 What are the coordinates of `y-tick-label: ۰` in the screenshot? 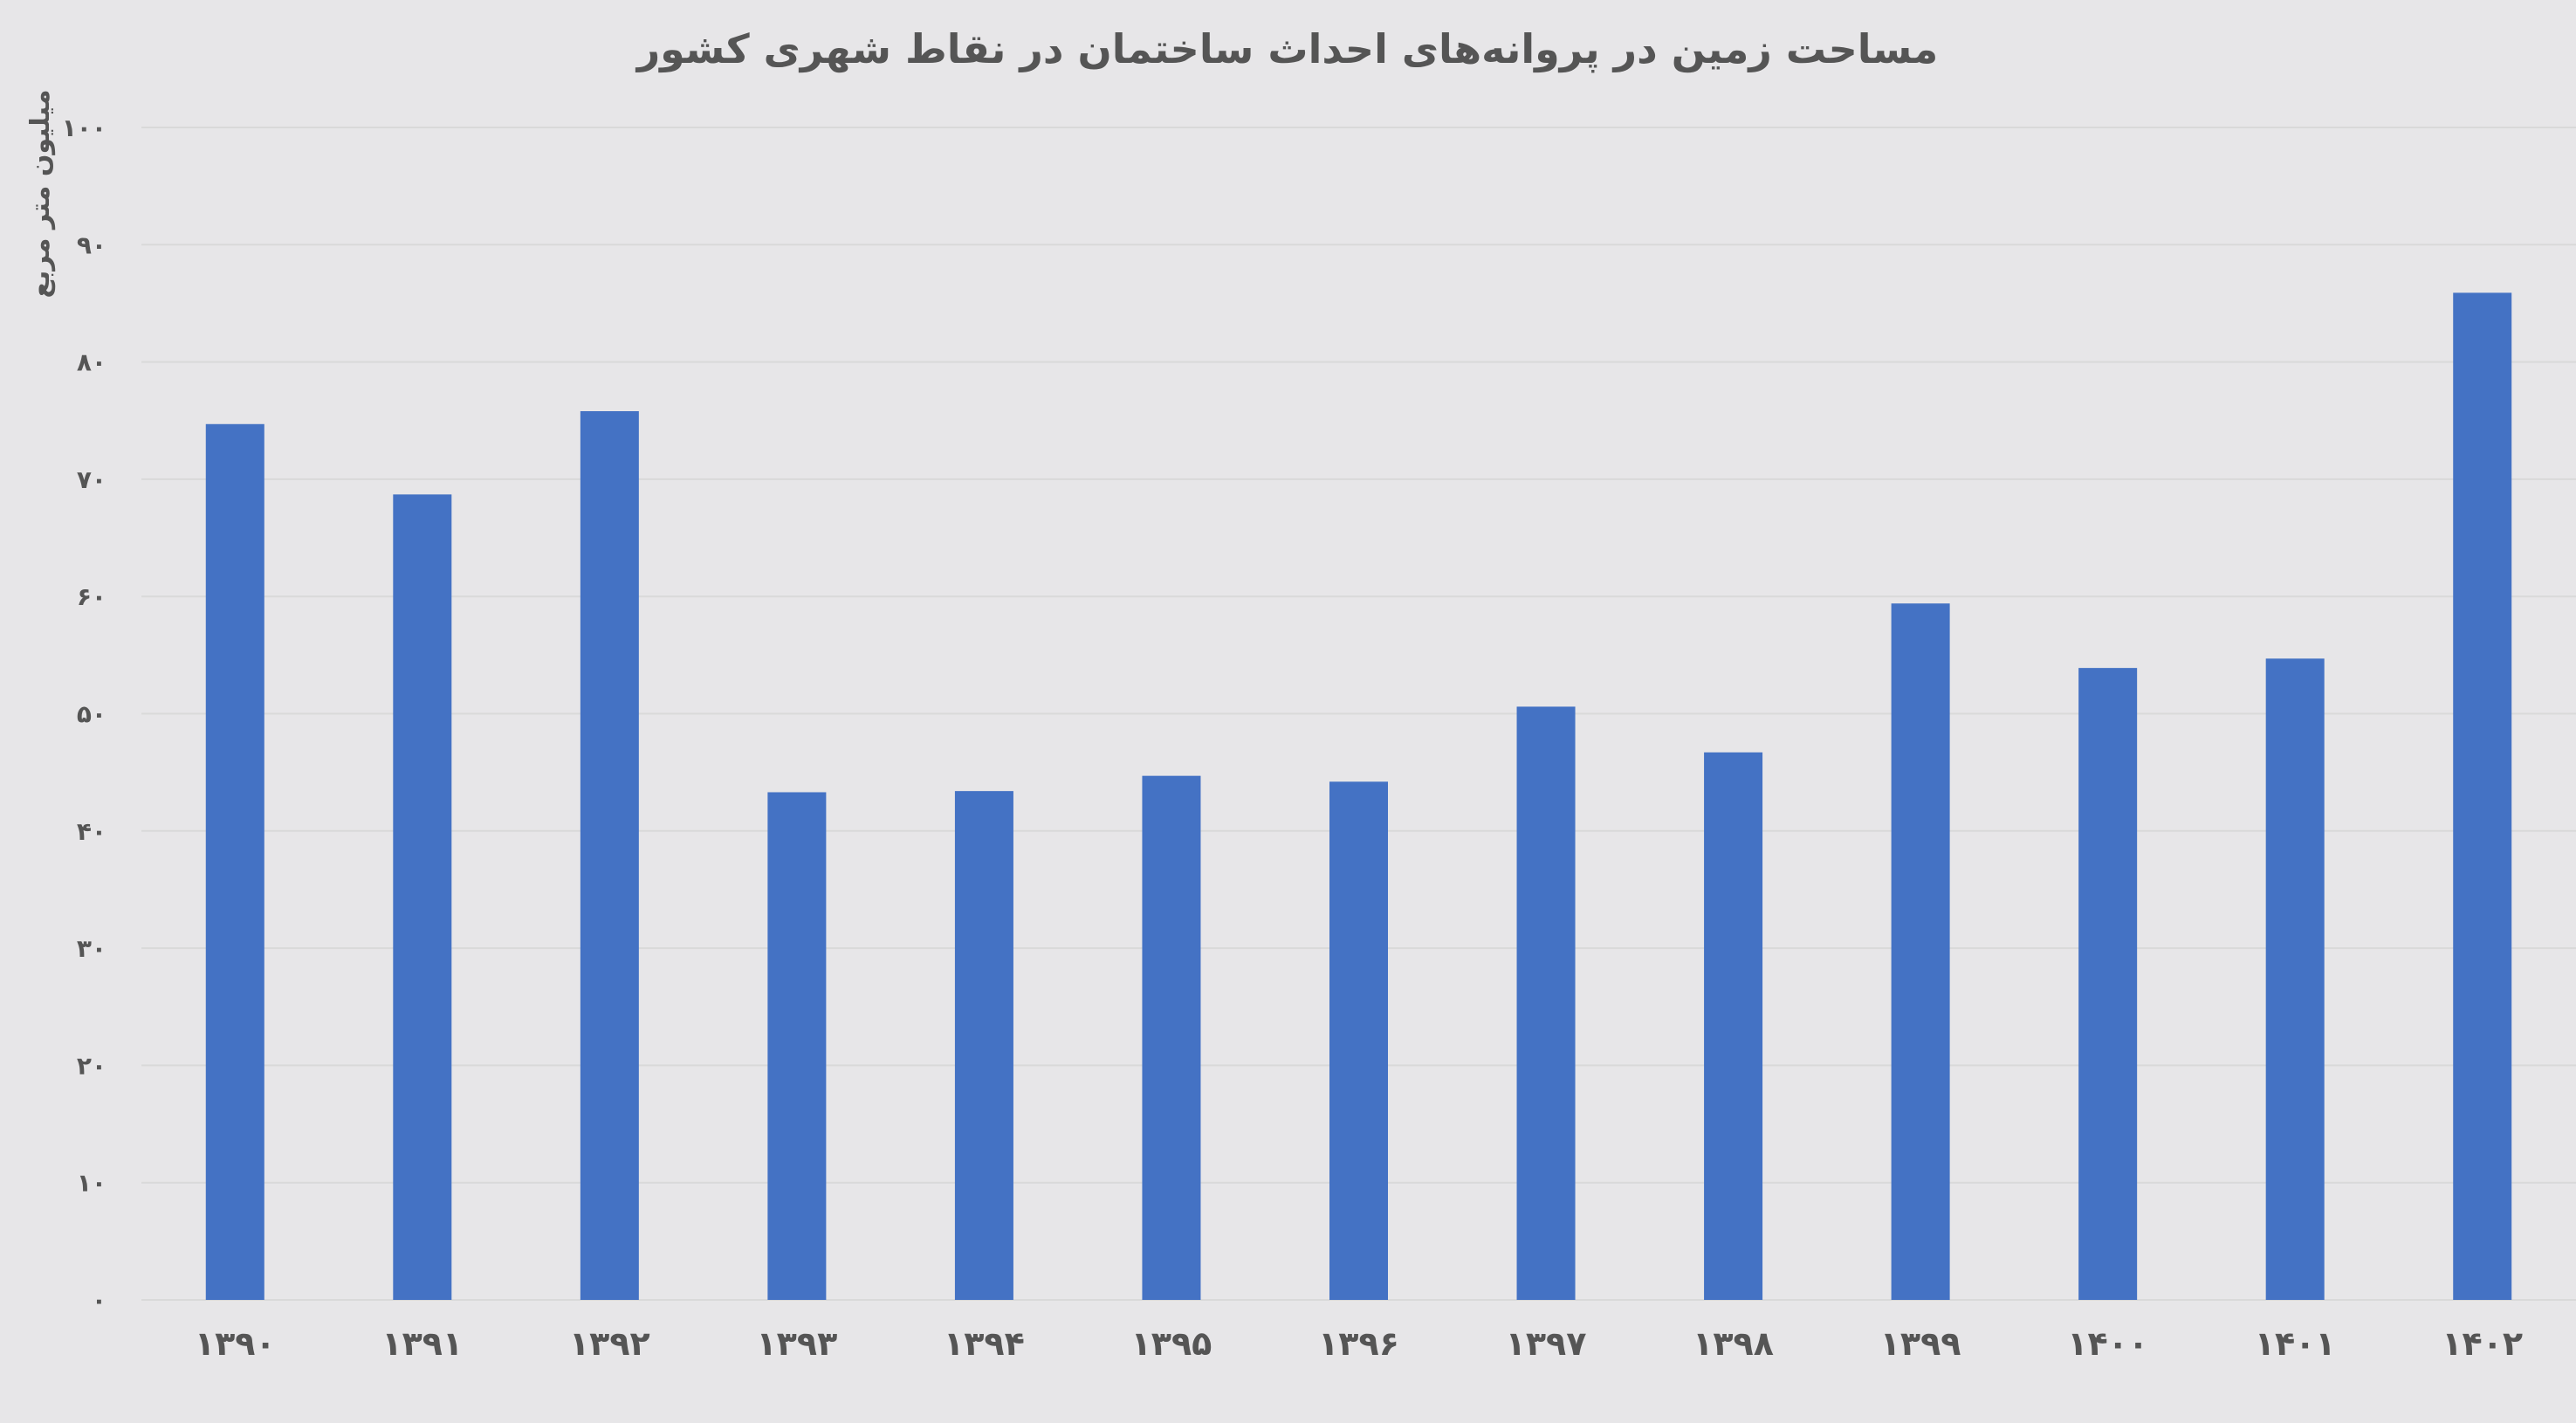 It's located at (99, 1300).